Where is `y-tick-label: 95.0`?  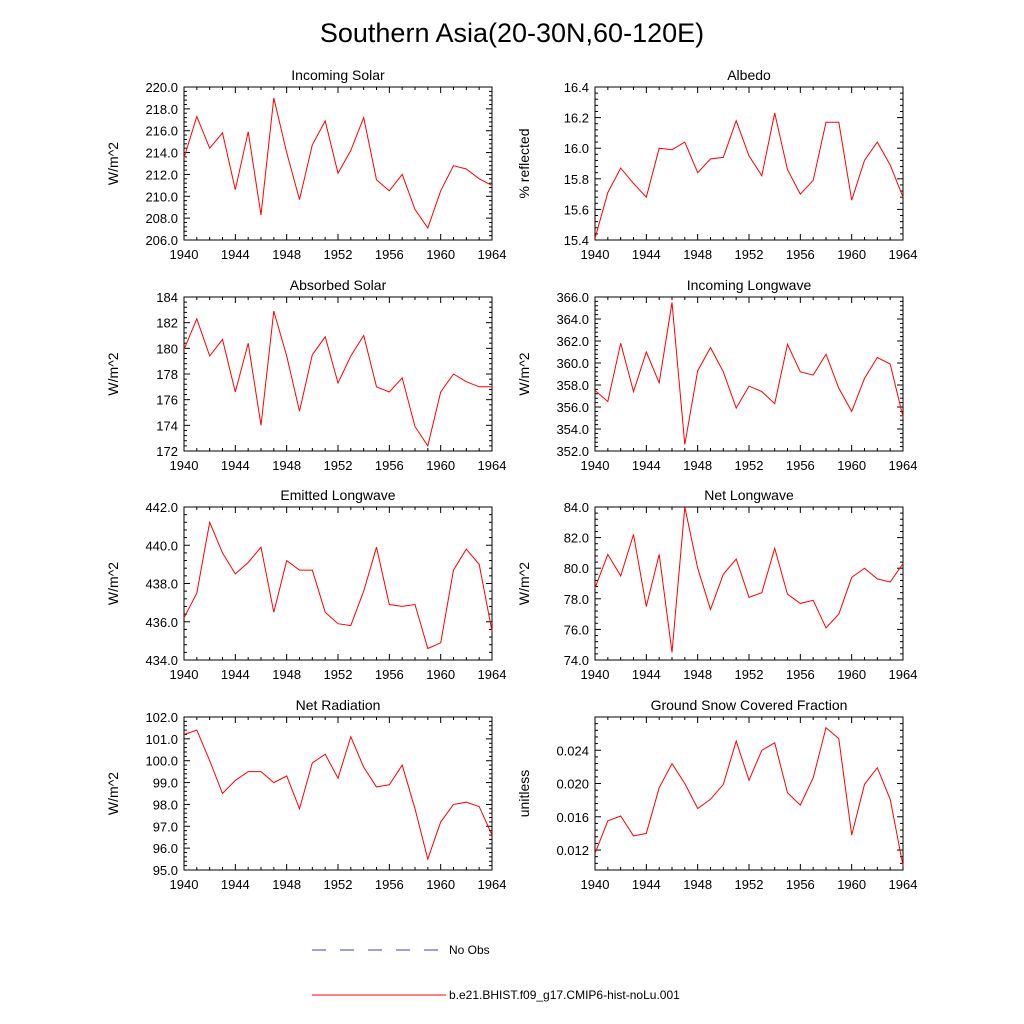 y-tick-label: 95.0 is located at coordinates (165, 870).